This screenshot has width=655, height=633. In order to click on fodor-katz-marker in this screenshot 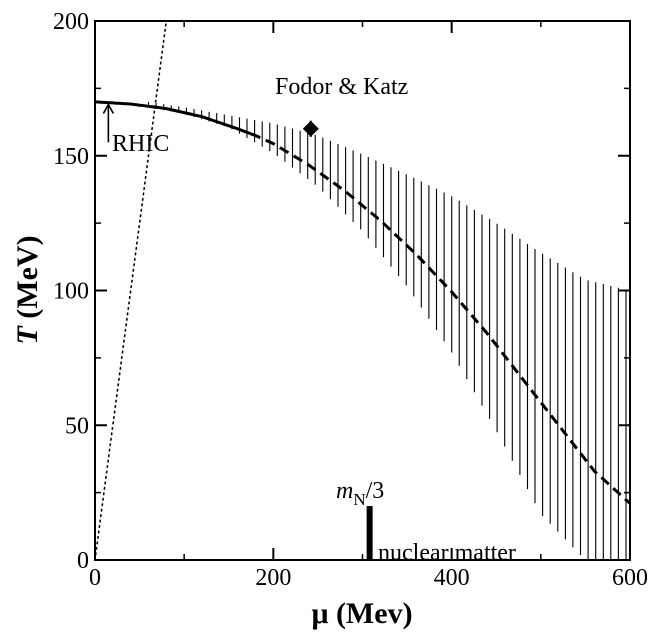, I will do `click(310, 128)`.